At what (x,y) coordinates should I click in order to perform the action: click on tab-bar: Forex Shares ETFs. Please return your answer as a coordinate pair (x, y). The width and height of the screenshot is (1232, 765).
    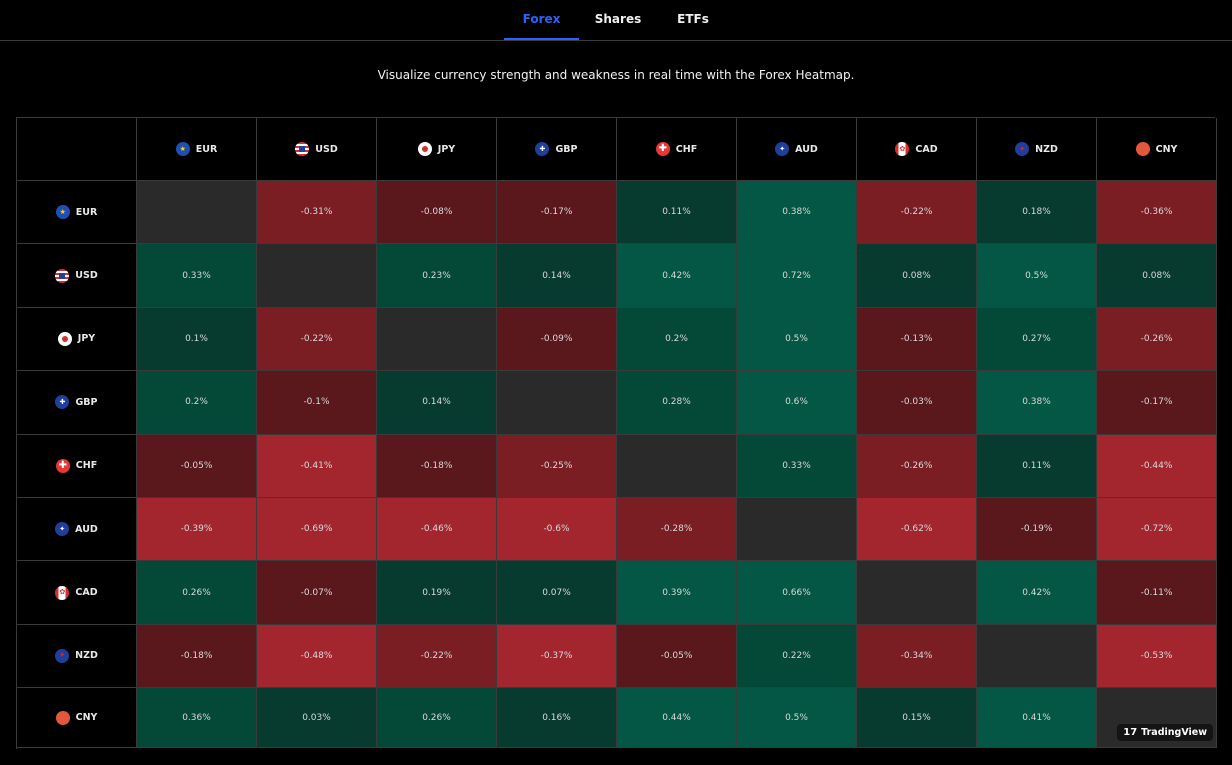
    Looking at the image, I should click on (616, 20).